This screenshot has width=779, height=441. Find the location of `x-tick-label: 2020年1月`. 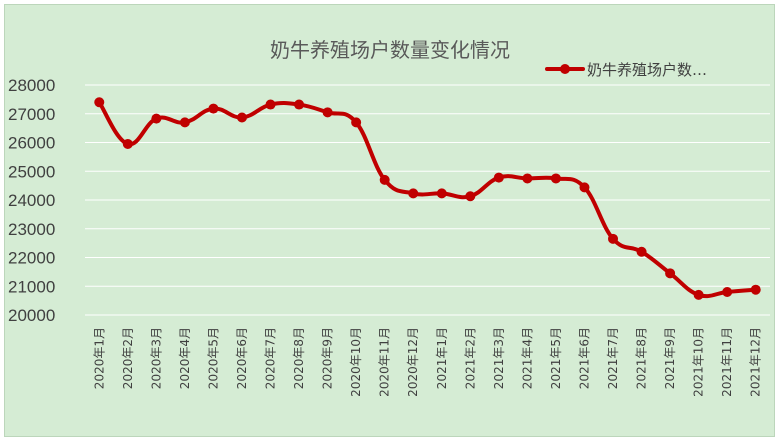

x-tick-label: 2020年1月 is located at coordinates (99, 358).